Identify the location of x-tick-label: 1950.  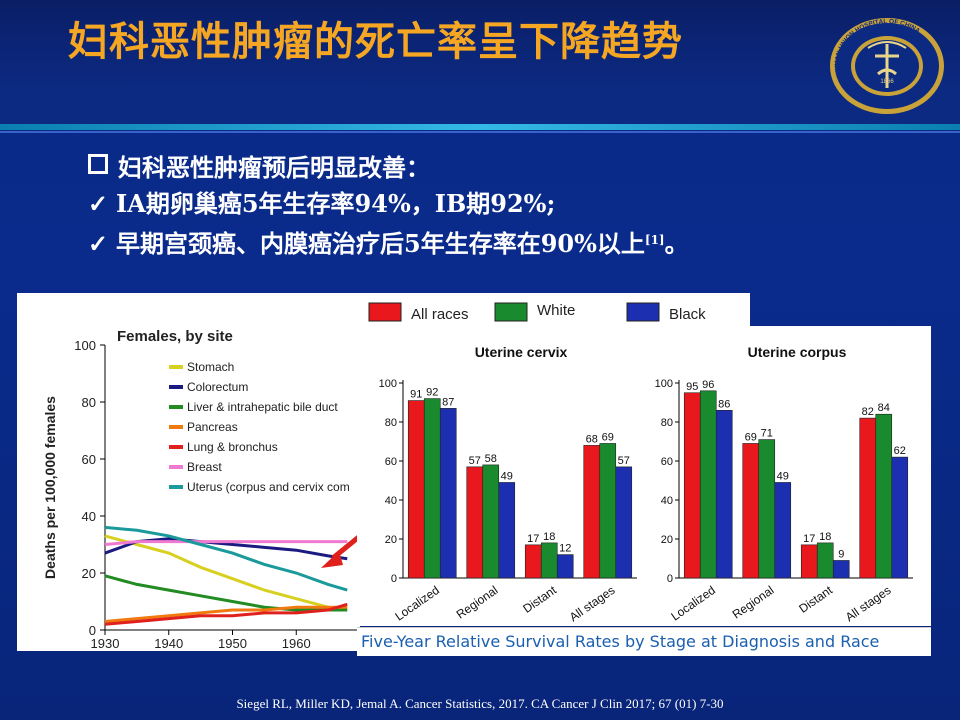
(232, 643).